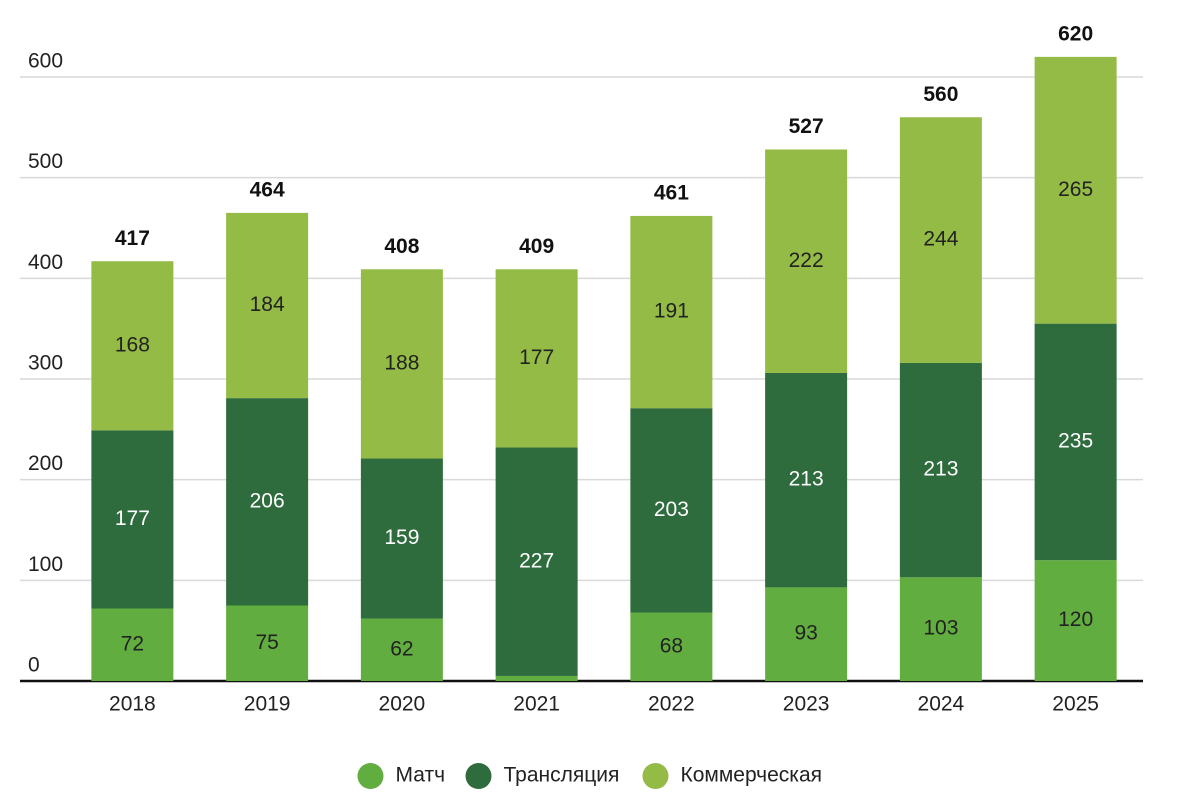 The image size is (1200, 805). I want to click on value-label: 222, so click(806, 260).